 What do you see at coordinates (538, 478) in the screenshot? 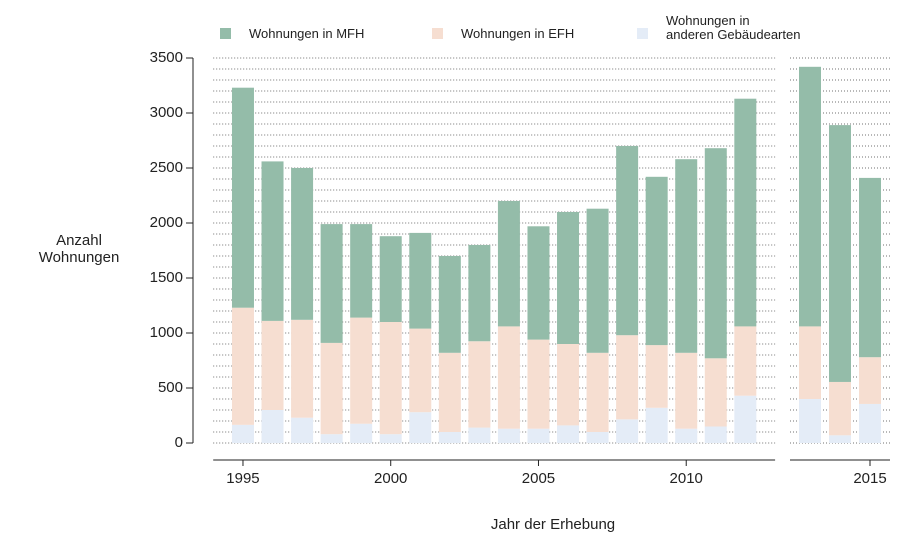
I see `x-tick-label: 2005` at bounding box center [538, 478].